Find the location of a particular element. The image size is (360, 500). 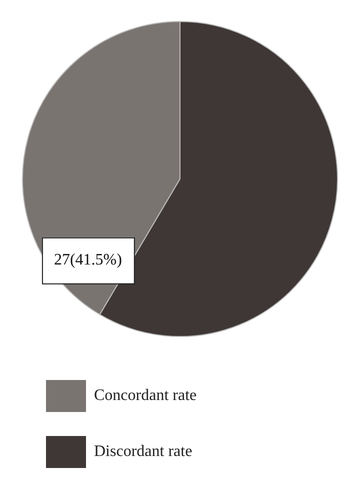

legend-label: Concordant rate is located at coordinates (145, 395).